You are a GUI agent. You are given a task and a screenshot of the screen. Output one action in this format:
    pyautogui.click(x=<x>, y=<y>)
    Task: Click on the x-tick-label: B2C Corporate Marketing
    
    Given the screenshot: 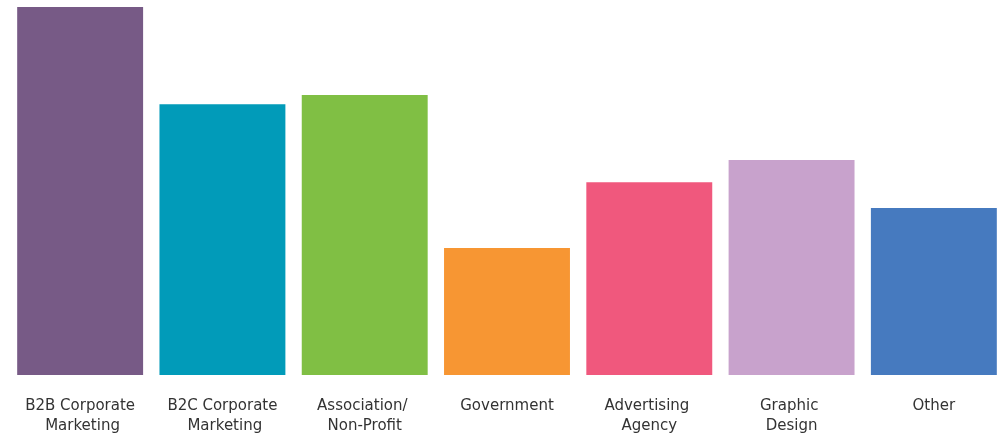 What is the action you would take?
    pyautogui.click(x=222, y=415)
    